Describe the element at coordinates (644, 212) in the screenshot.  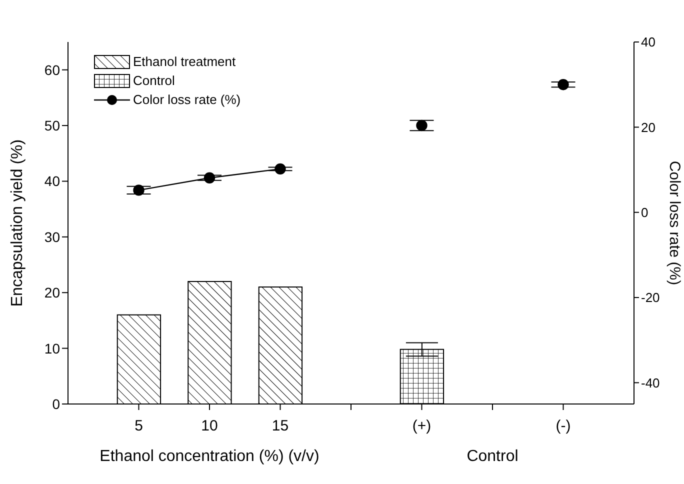
I see `y2-tick-label: 0` at that location.